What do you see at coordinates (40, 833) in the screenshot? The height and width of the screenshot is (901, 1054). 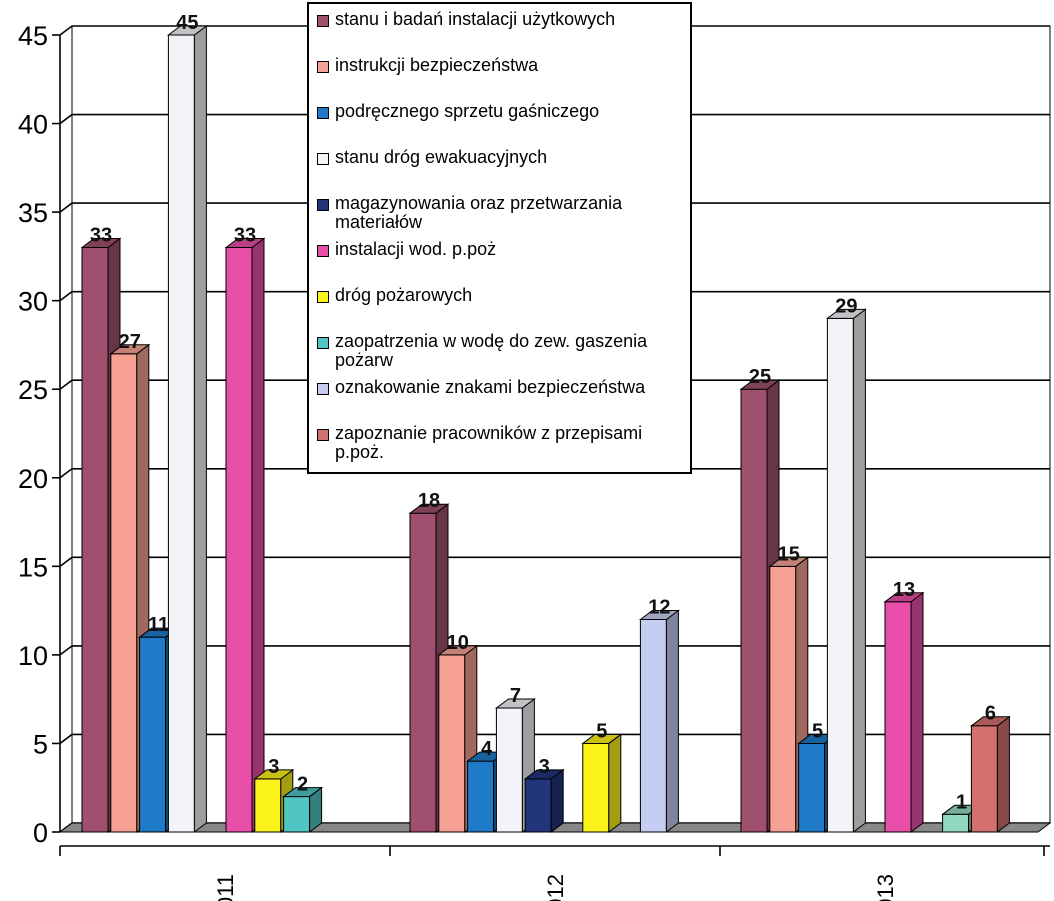 I see `y-tick-label: 0` at bounding box center [40, 833].